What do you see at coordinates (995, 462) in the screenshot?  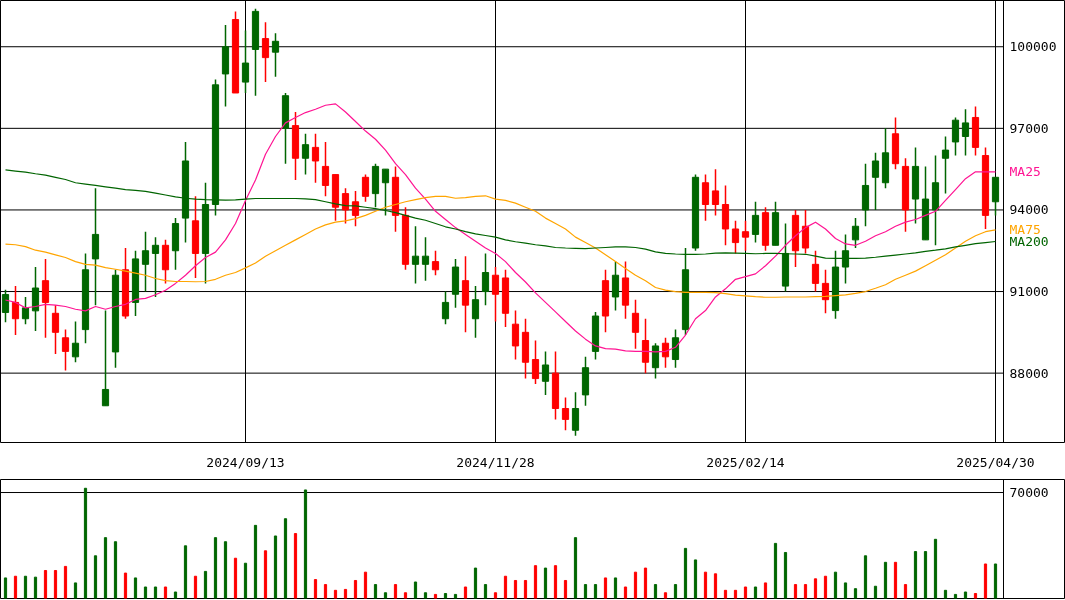 I see `x-tick-label: 2025/04/30` at bounding box center [995, 462].